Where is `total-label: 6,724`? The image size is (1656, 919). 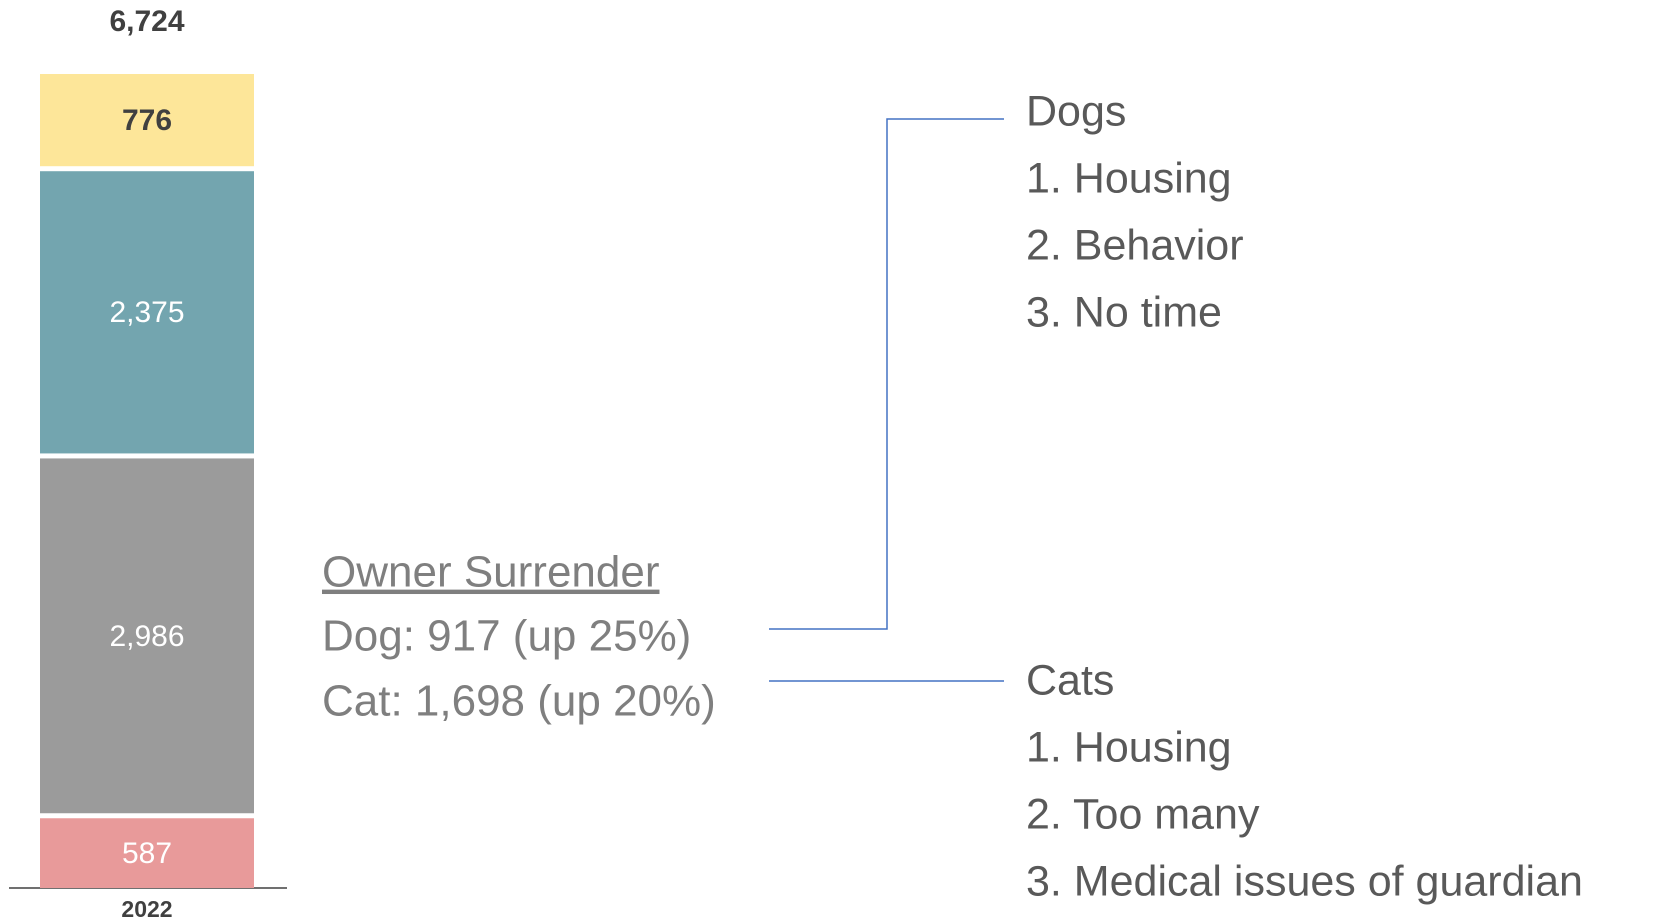 total-label: 6,724 is located at coordinates (146, 21).